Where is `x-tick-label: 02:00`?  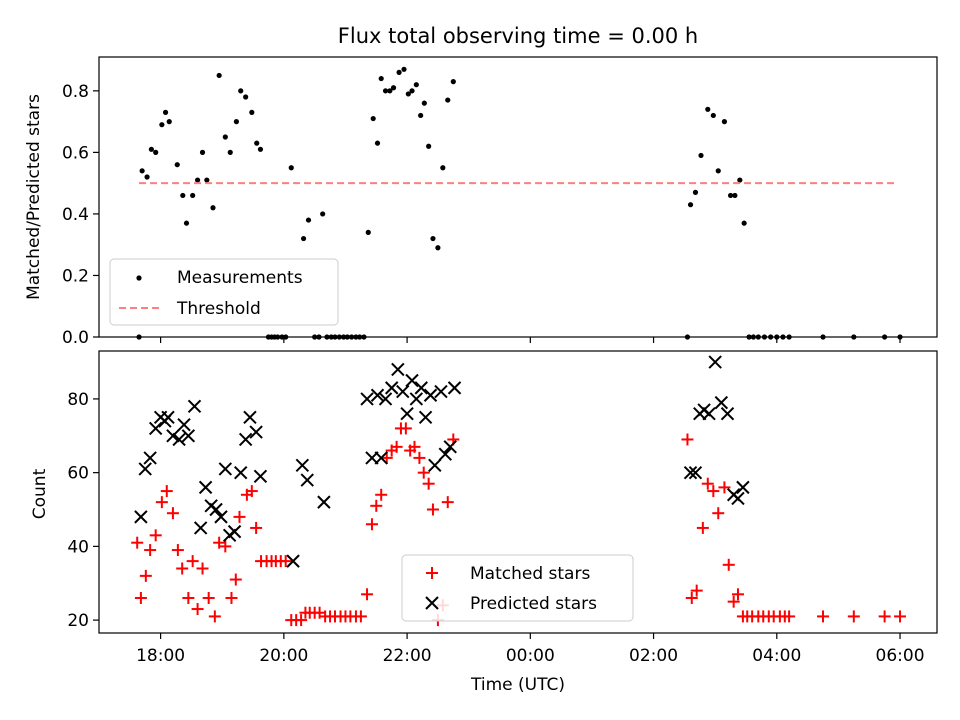 x-tick-label: 02:00 is located at coordinates (653, 656).